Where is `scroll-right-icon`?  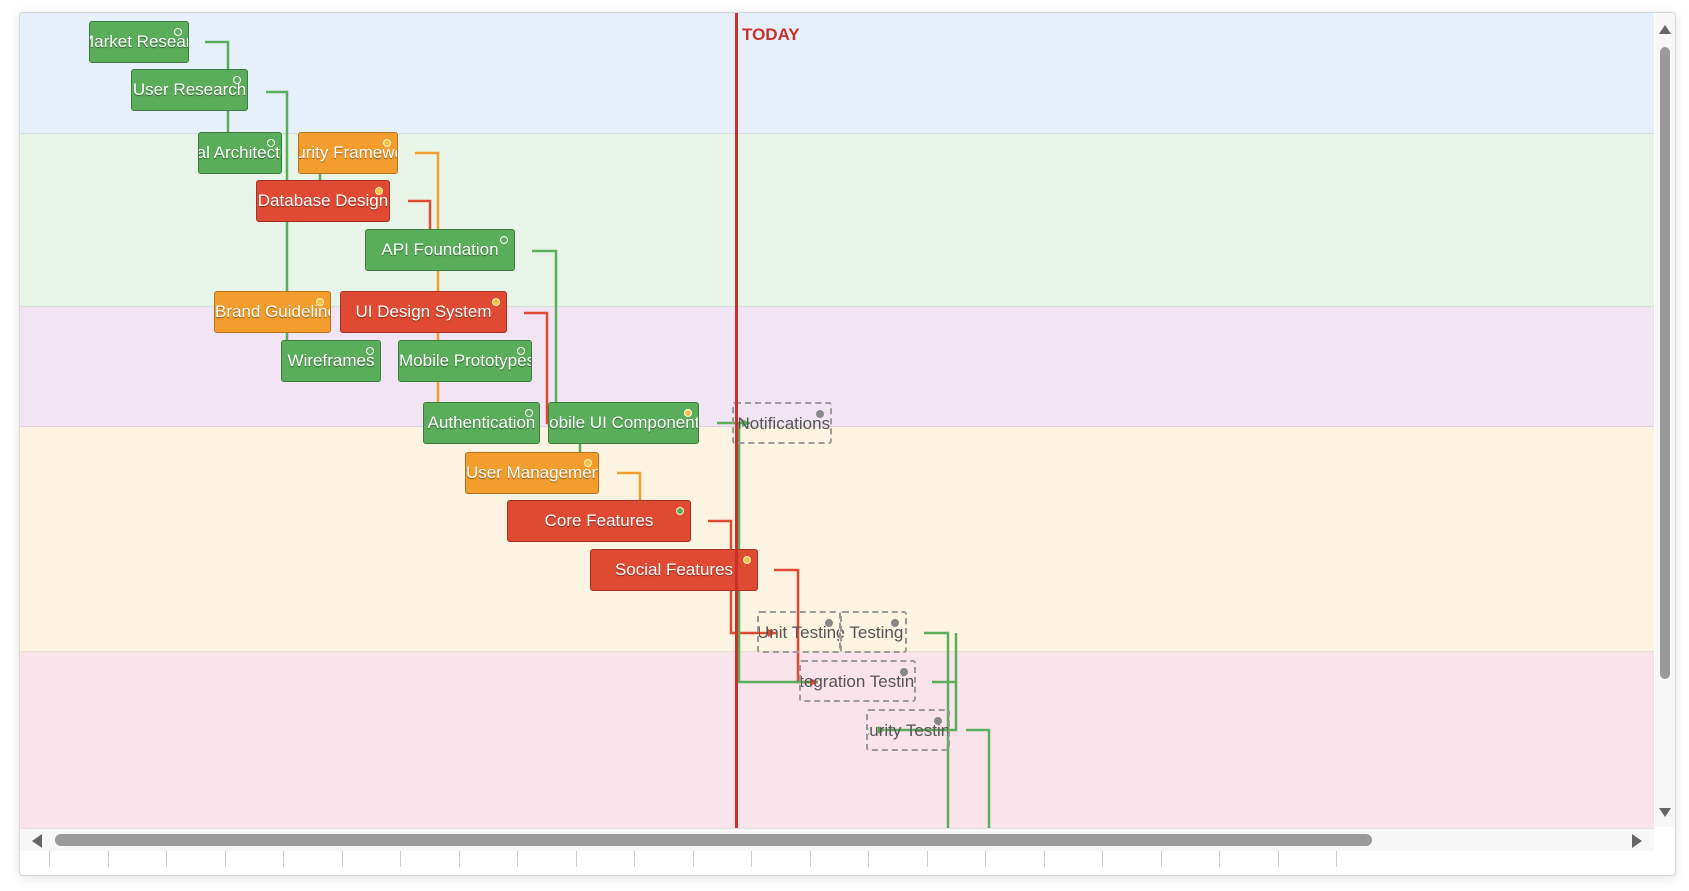
scroll-right-icon is located at coordinates (1637, 841).